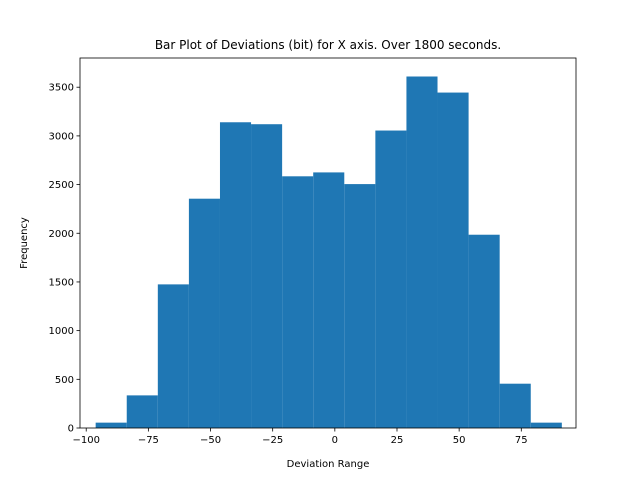 The width and height of the screenshot is (640, 480). What do you see at coordinates (61, 136) in the screenshot?
I see `y-tick-label-6: 3000` at bounding box center [61, 136].